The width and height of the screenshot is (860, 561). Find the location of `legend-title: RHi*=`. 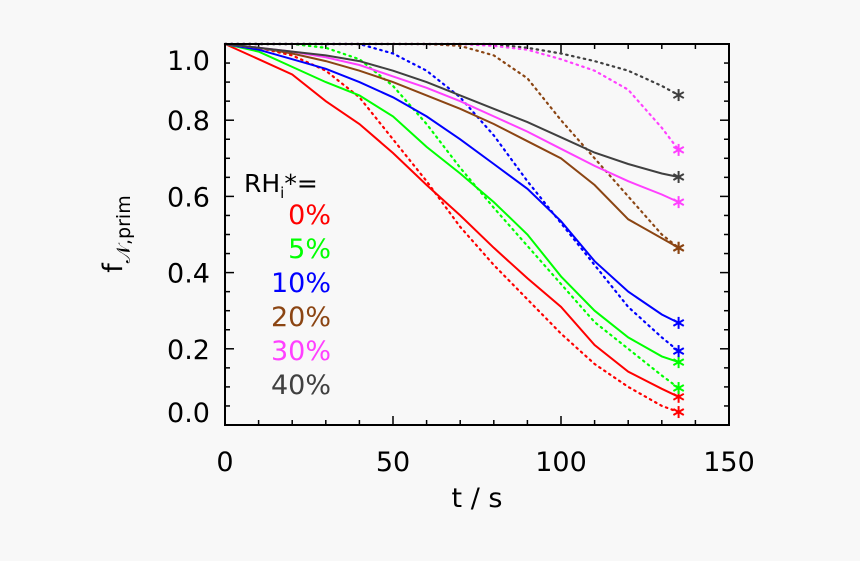

legend-title: RHi*= is located at coordinates (281, 185).